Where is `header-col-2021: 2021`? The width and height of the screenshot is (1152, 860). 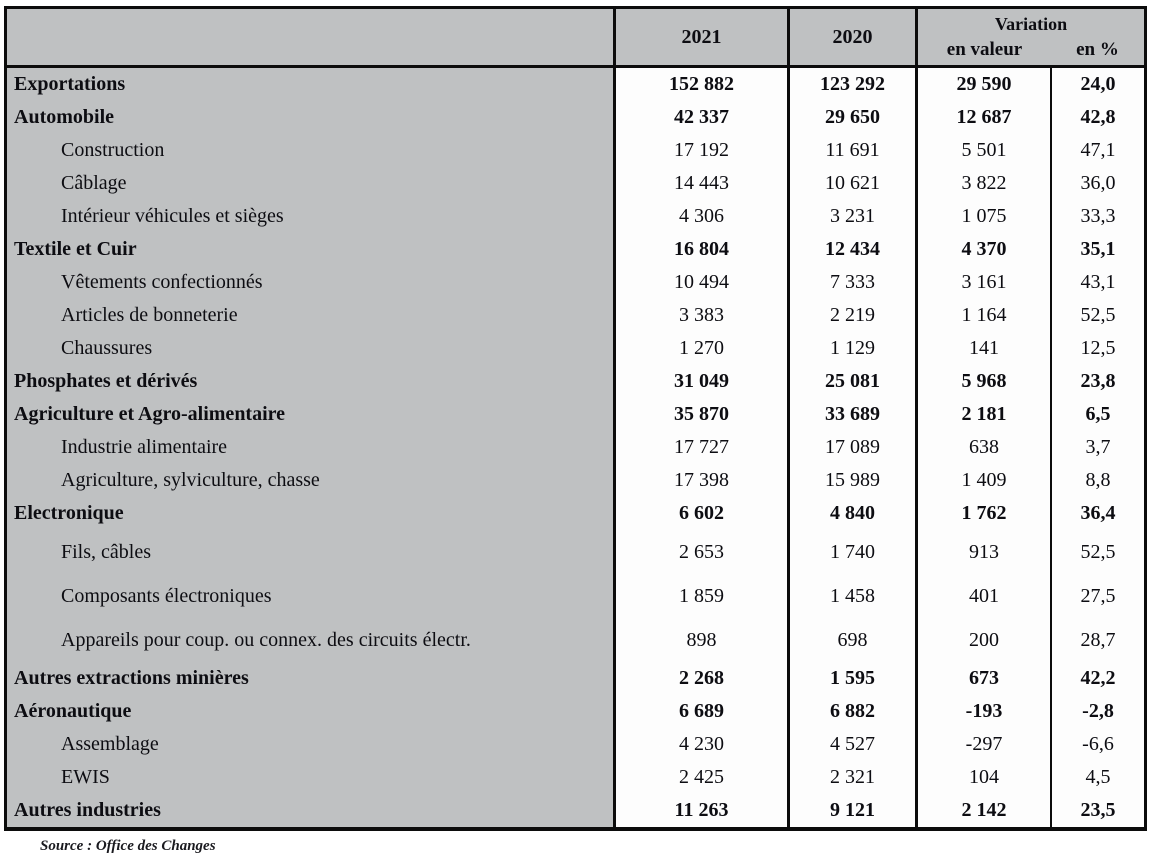
header-col-2021: 2021 is located at coordinates (700, 37).